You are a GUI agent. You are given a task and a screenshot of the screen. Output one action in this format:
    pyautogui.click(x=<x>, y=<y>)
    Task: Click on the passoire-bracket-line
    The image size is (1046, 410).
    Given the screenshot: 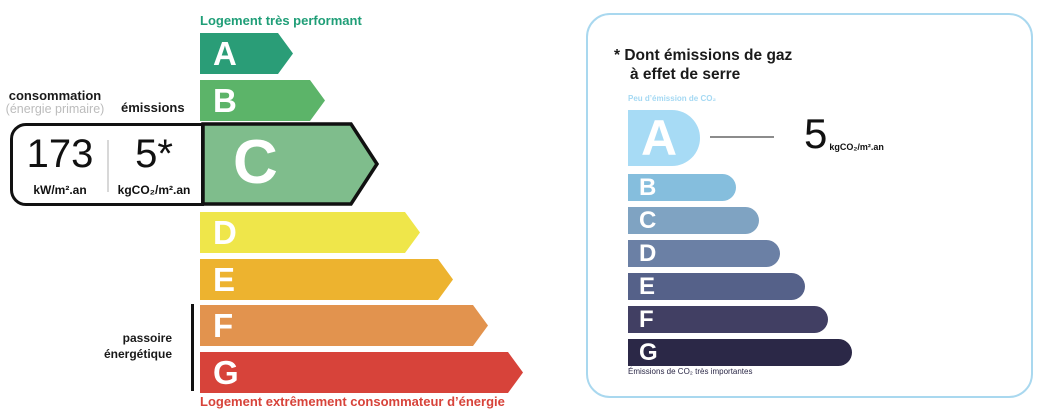 What is the action you would take?
    pyautogui.click(x=192, y=347)
    